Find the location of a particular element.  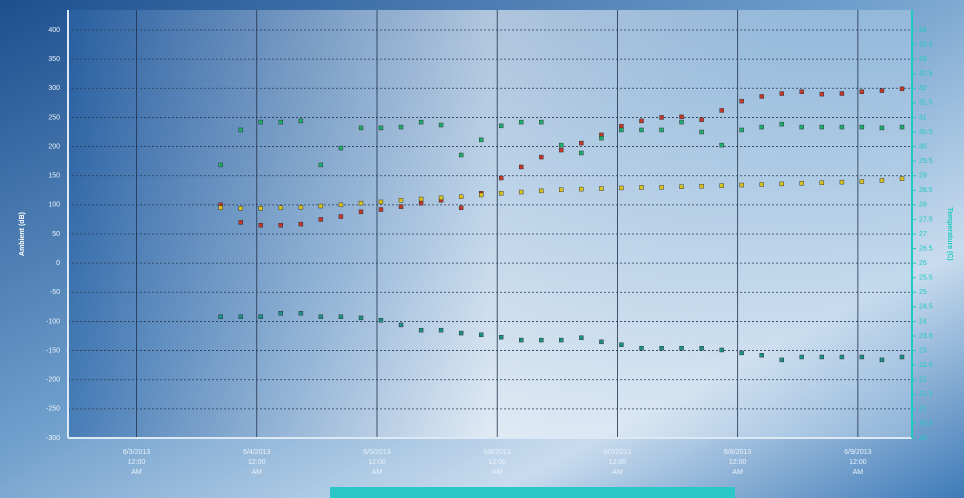

y-tick-label: -50 is located at coordinates (55, 292).